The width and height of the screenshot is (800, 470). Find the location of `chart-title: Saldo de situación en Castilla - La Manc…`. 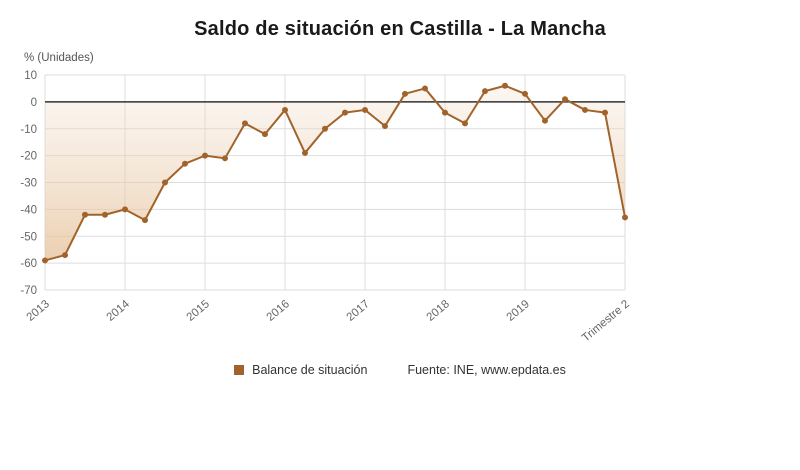

chart-title: Saldo de situación en Castilla - La Manc… is located at coordinates (400, 29).